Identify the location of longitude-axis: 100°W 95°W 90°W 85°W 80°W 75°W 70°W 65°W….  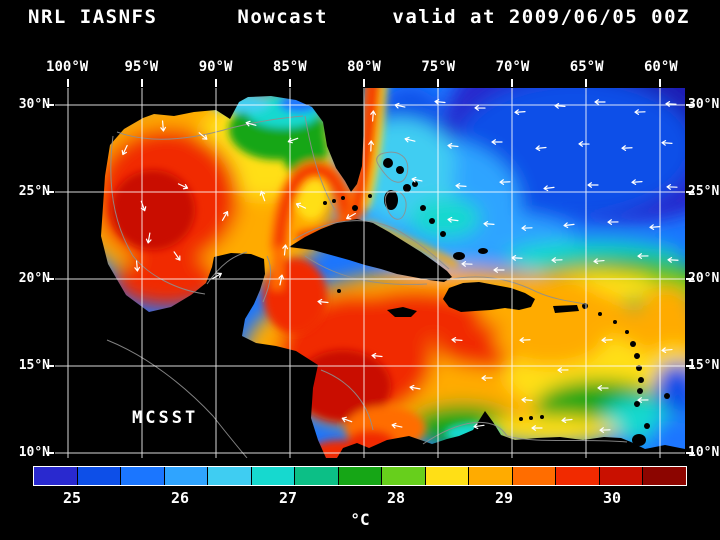
(364, 67).